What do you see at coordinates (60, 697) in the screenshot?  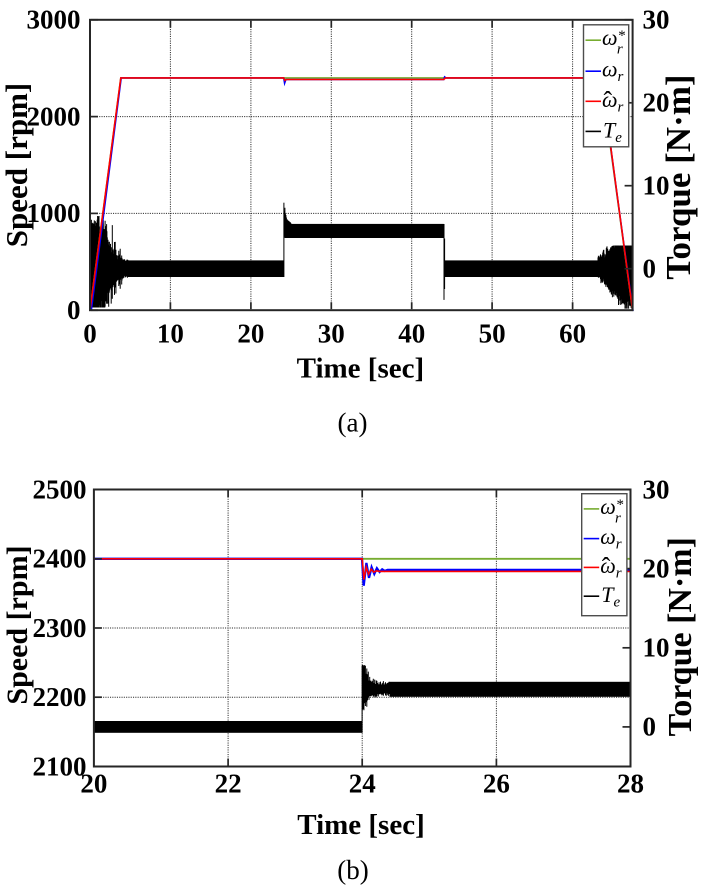 I see `svg-text: 2200` at bounding box center [60, 697].